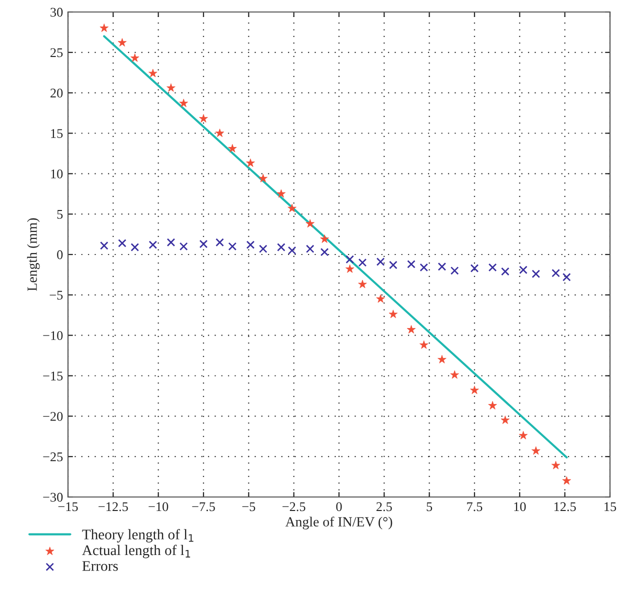 This screenshot has height=597, width=621. Describe the element at coordinates (60, 255) in the screenshot. I see `y-tick-label: 0` at that location.